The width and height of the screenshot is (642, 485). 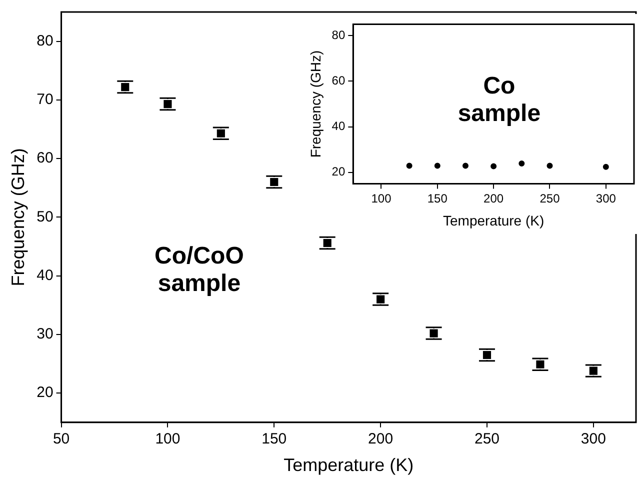 What do you see at coordinates (61, 439) in the screenshot?
I see `x-tick-label: 50` at bounding box center [61, 439].